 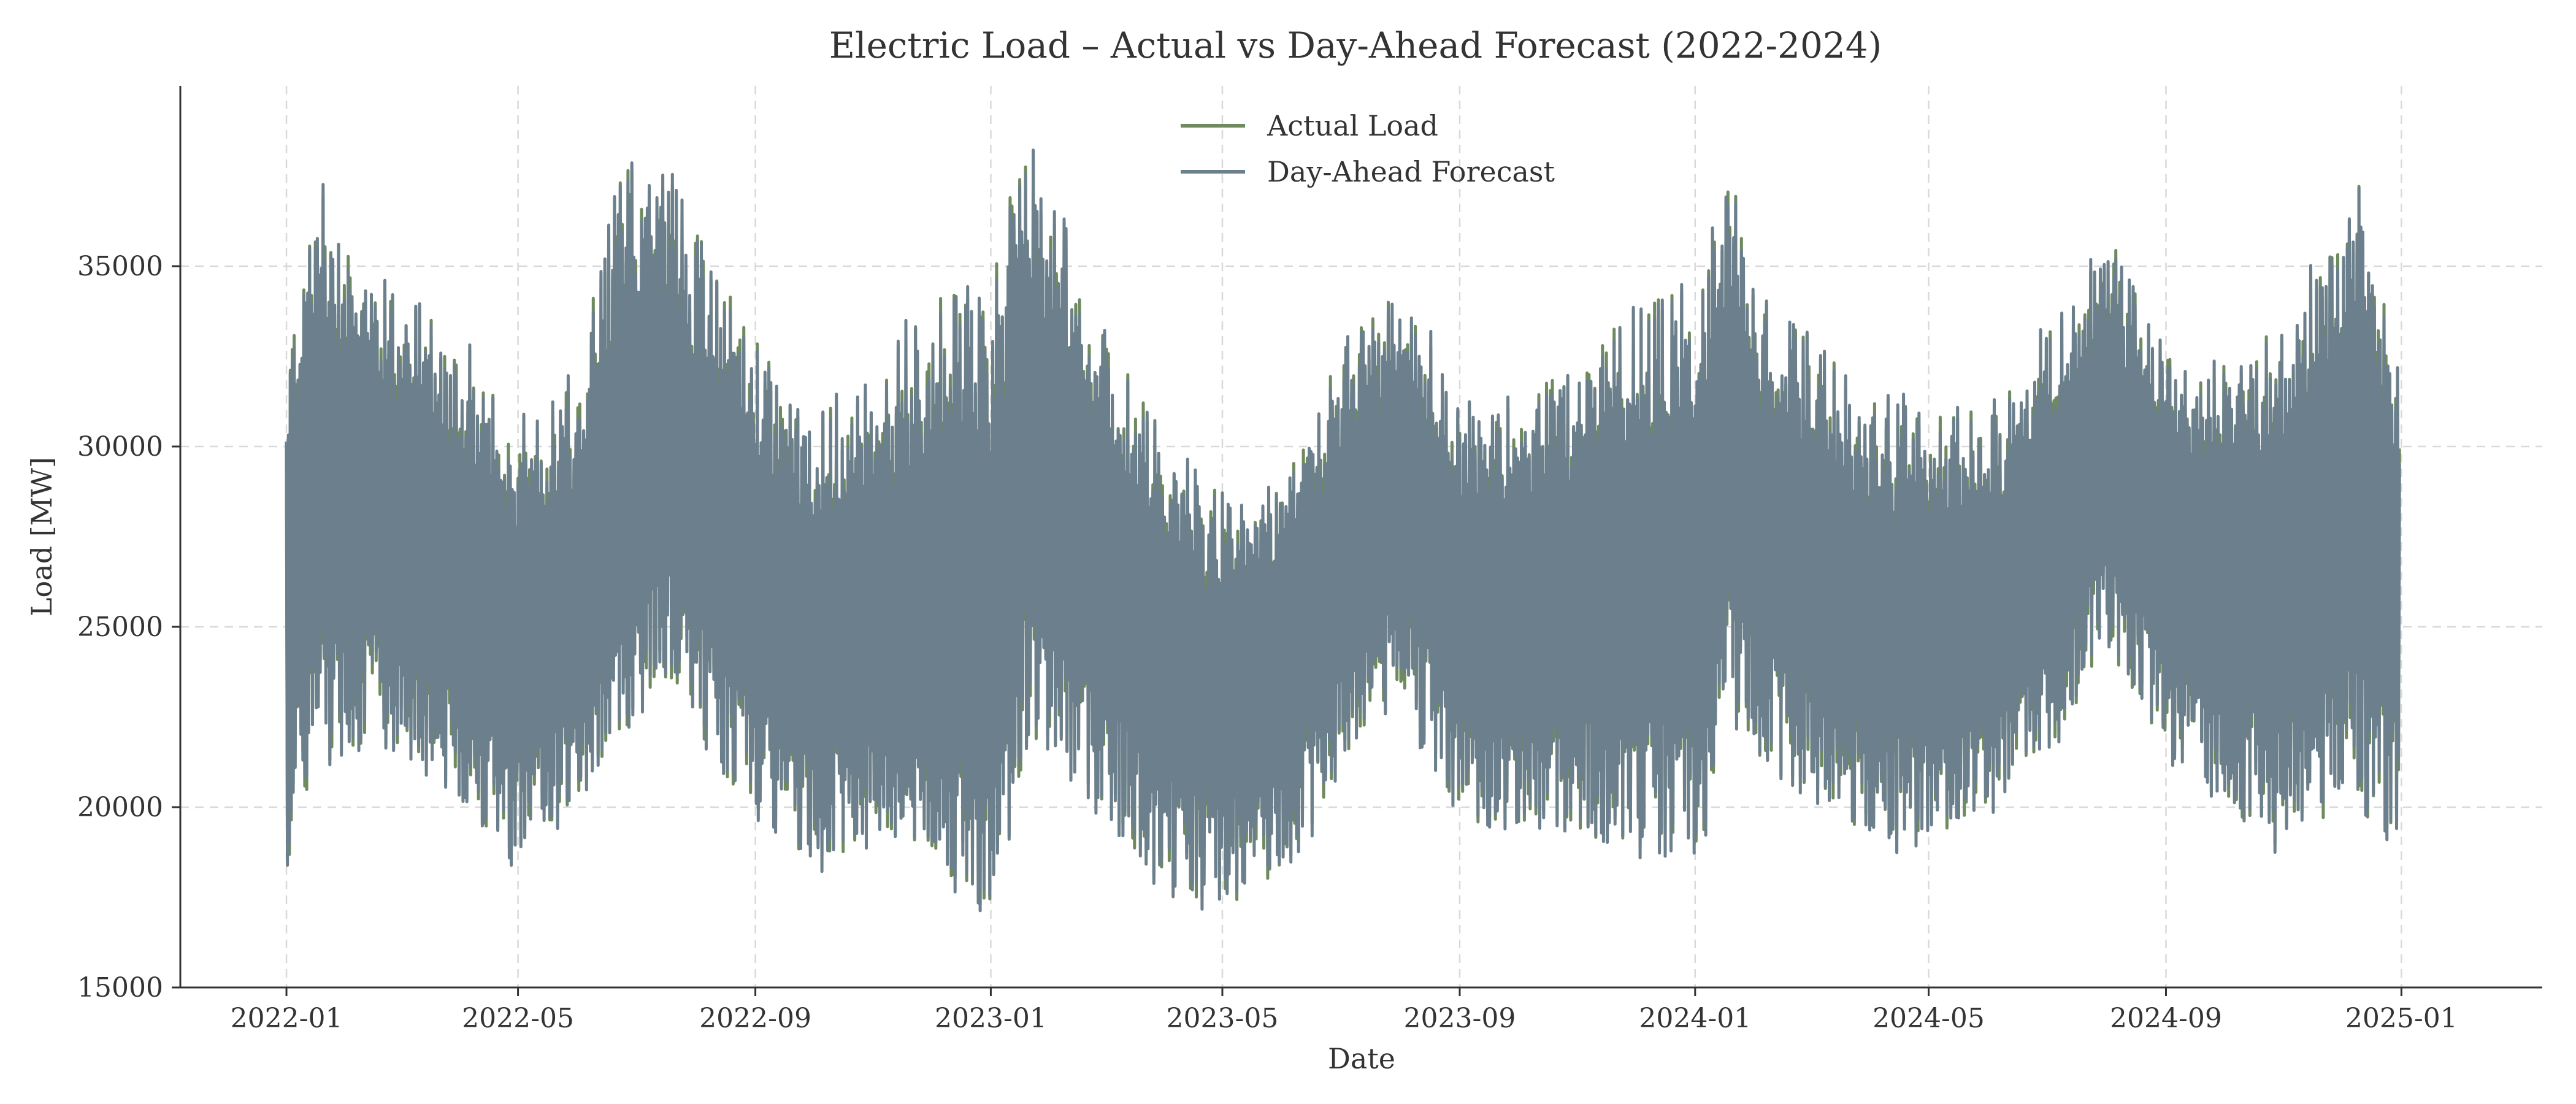 I want to click on y-tick-label: 20000, so click(x=120, y=807).